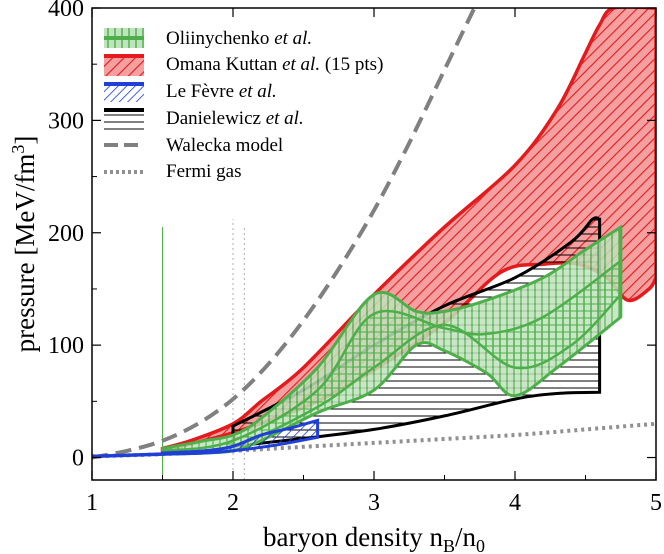 This screenshot has width=664, height=554. What do you see at coordinates (374, 503) in the screenshot?
I see `x-tick-label: 3` at bounding box center [374, 503].